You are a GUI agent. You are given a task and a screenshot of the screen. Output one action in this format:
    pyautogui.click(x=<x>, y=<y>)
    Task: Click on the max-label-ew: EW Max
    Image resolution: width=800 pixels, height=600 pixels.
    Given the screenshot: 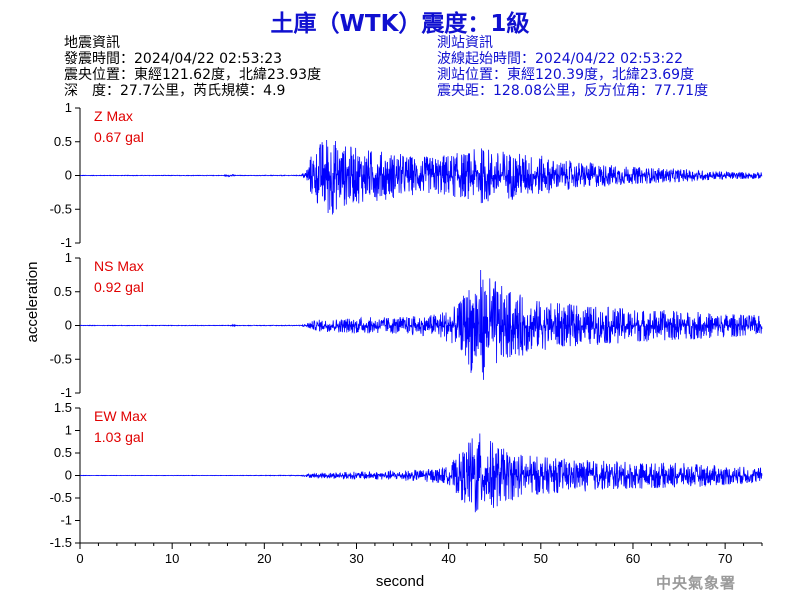 What is the action you would take?
    pyautogui.click(x=120, y=416)
    